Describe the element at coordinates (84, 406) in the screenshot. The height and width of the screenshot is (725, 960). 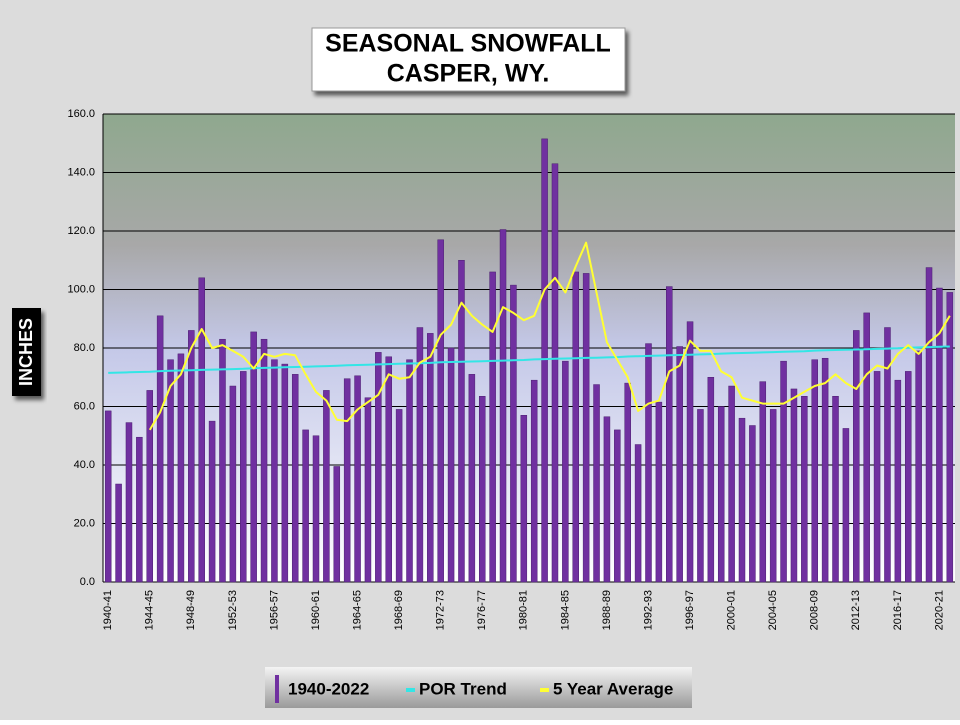
I see `y-tick-label: 60.0` at that location.